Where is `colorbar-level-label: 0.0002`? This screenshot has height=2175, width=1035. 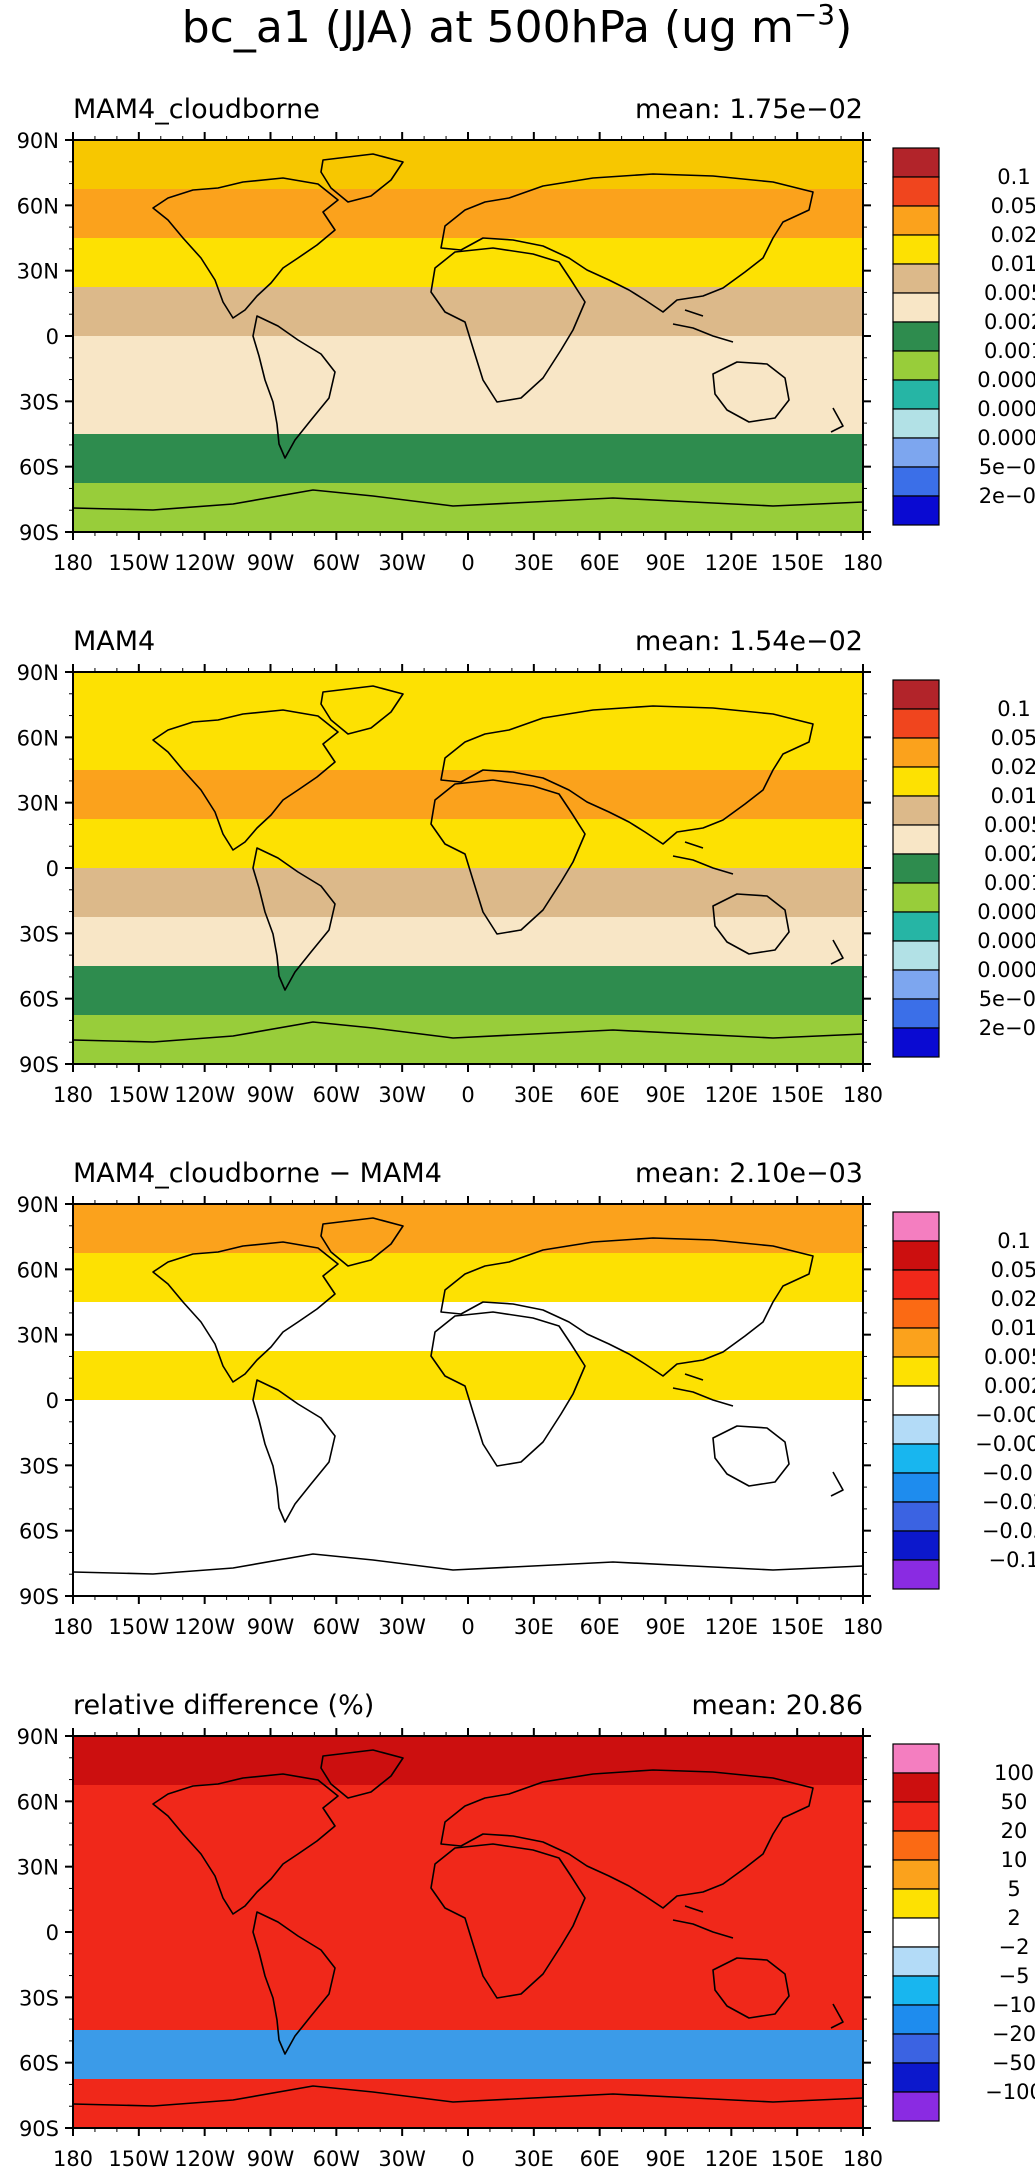
colorbar-level-label: 0.0002 is located at coordinates (1006, 941).